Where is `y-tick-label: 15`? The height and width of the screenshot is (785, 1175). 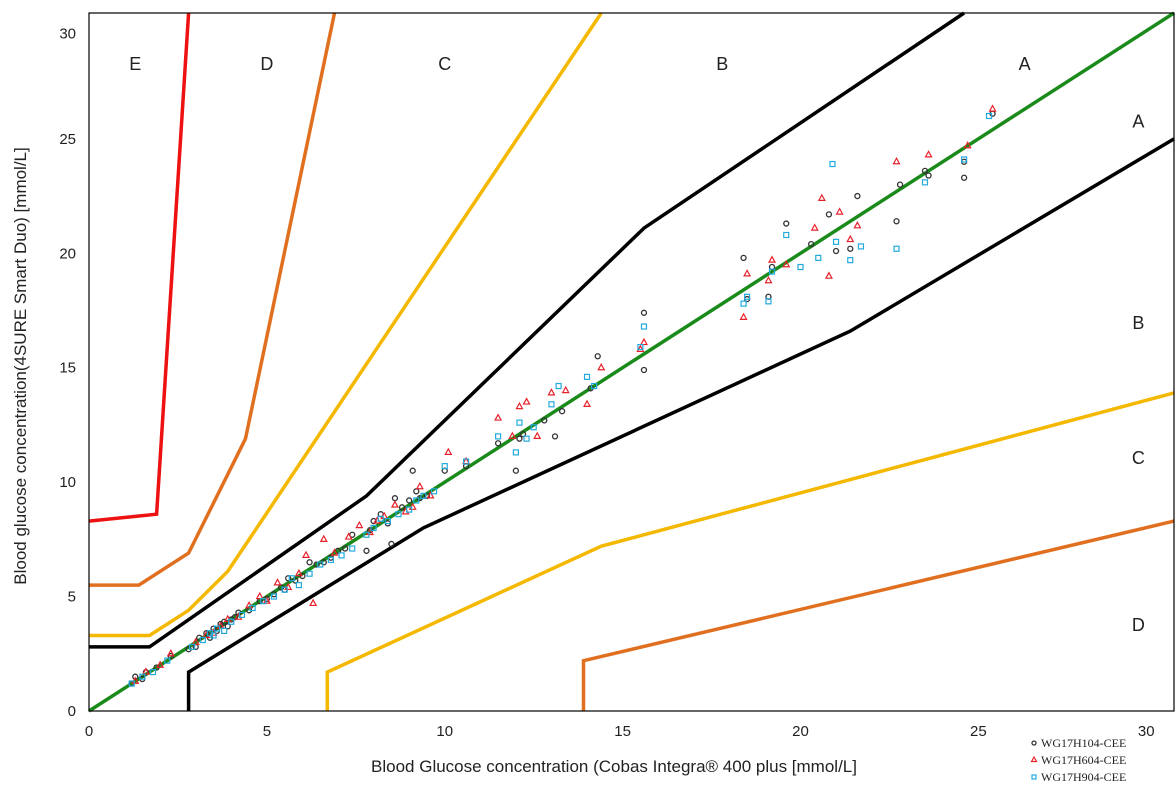 y-tick-label: 15 is located at coordinates (67, 368).